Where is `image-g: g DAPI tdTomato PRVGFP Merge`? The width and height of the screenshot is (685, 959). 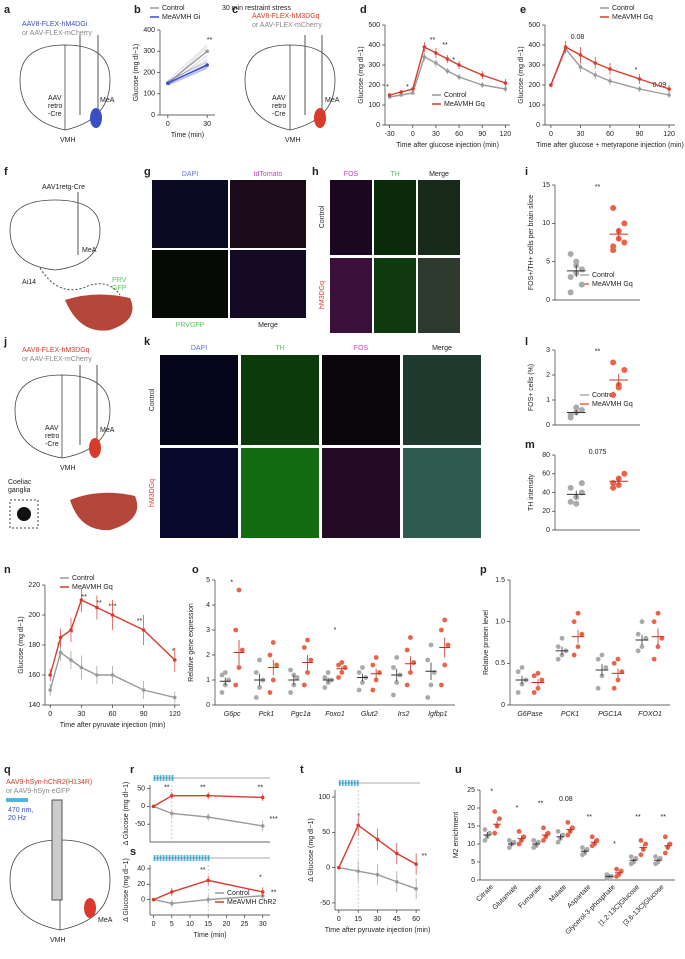
image-g: g DAPI tdTomato PRVGFP Merge is located at coordinates (225, 247).